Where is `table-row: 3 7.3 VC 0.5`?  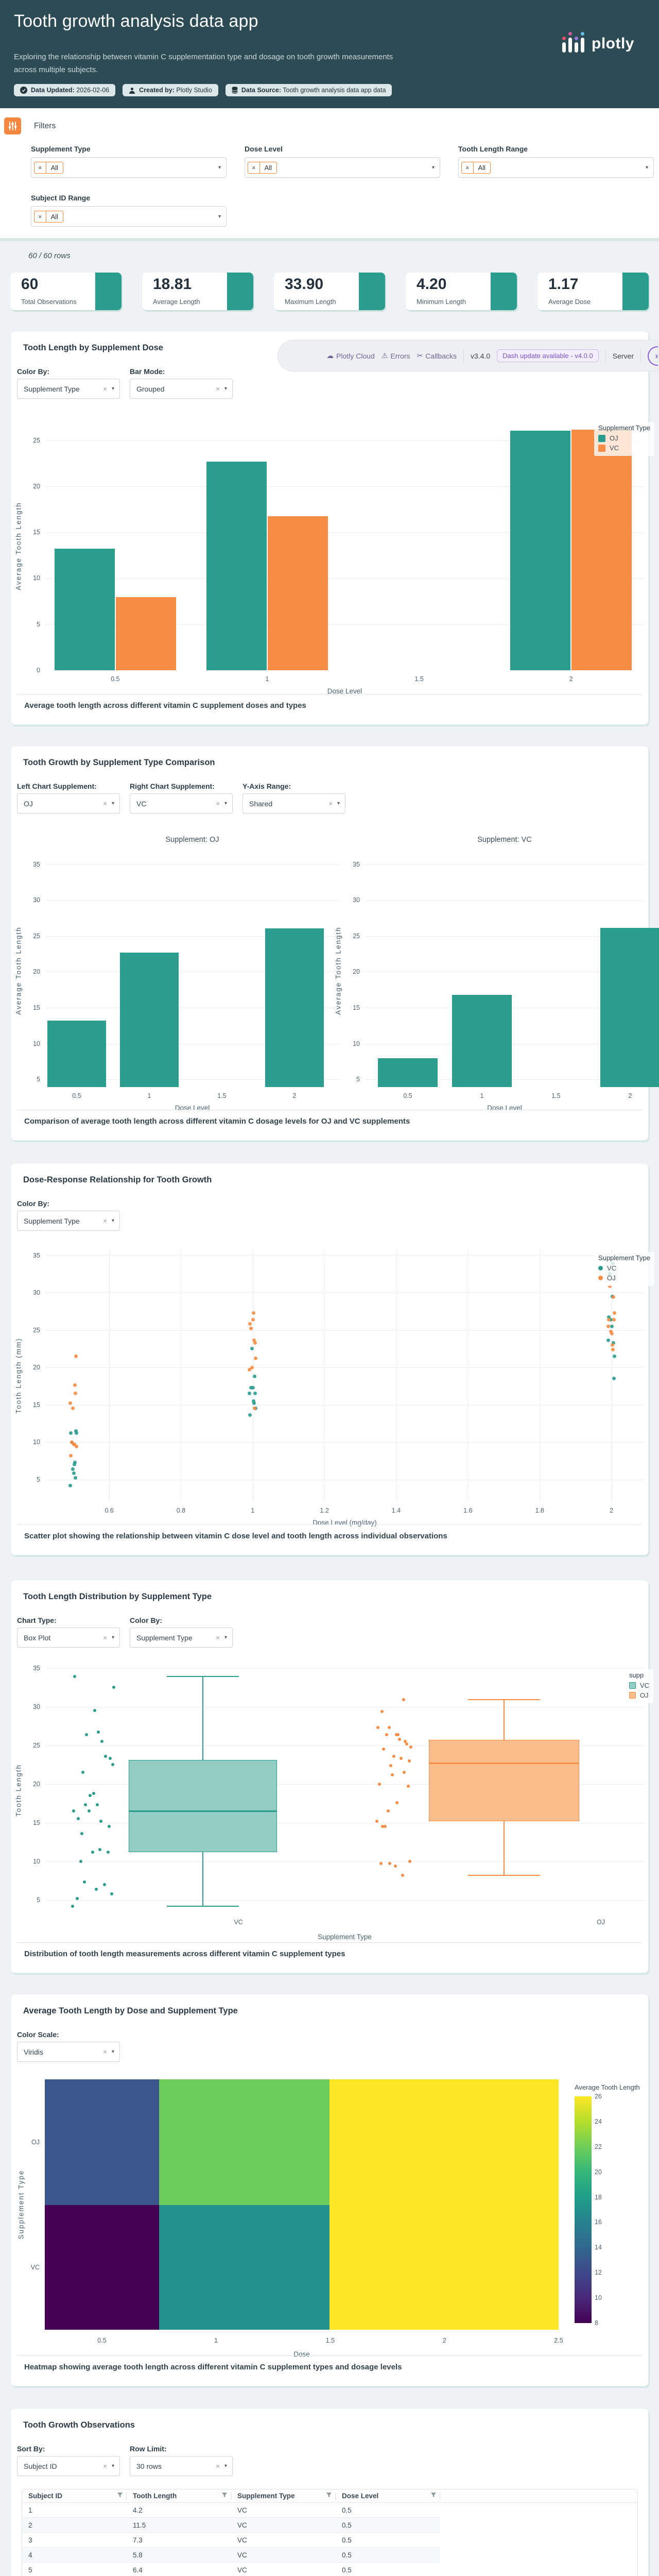 table-row: 3 7.3 VC 0.5 is located at coordinates (231, 2540).